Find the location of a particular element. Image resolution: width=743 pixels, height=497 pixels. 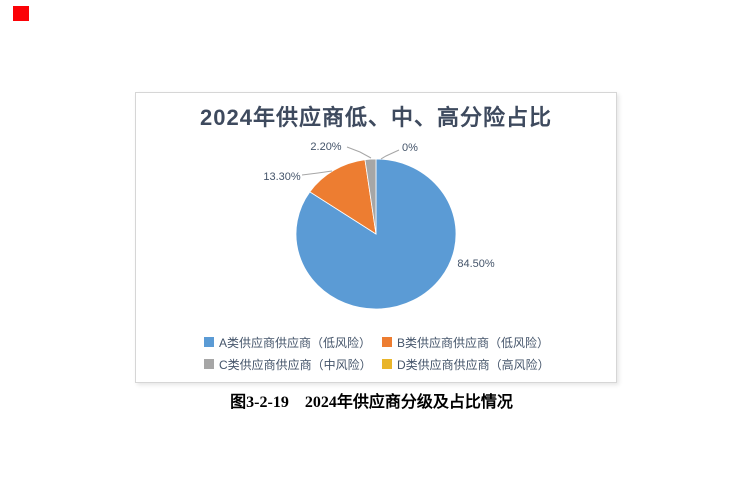

figure-caption: 图3-2-19 2024年供应商分级及占比情况 is located at coordinates (371, 400).